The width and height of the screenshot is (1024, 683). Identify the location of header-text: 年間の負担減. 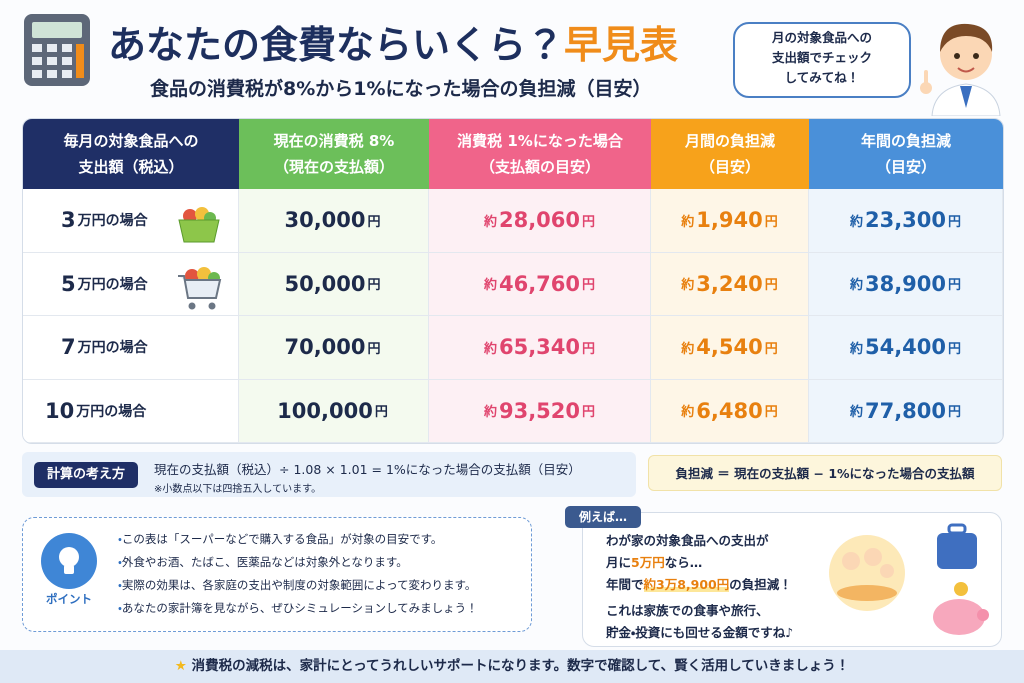
(905, 141).